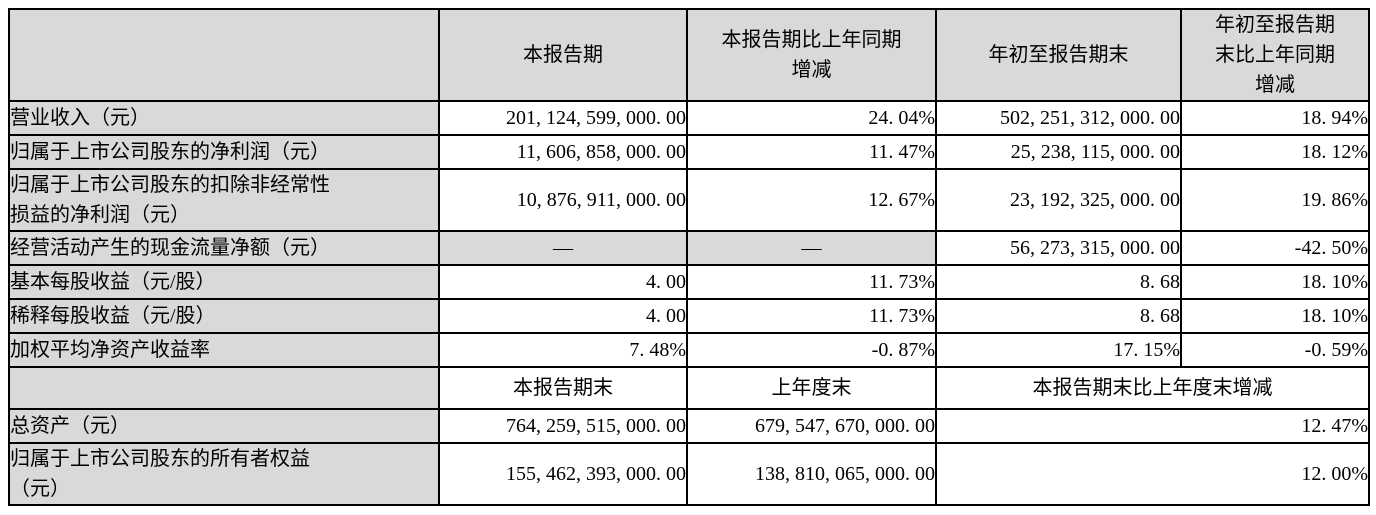 The image size is (1376, 515). What do you see at coordinates (1152, 426) in the screenshot?
I see `value-cell: 12. 47%` at bounding box center [1152, 426].